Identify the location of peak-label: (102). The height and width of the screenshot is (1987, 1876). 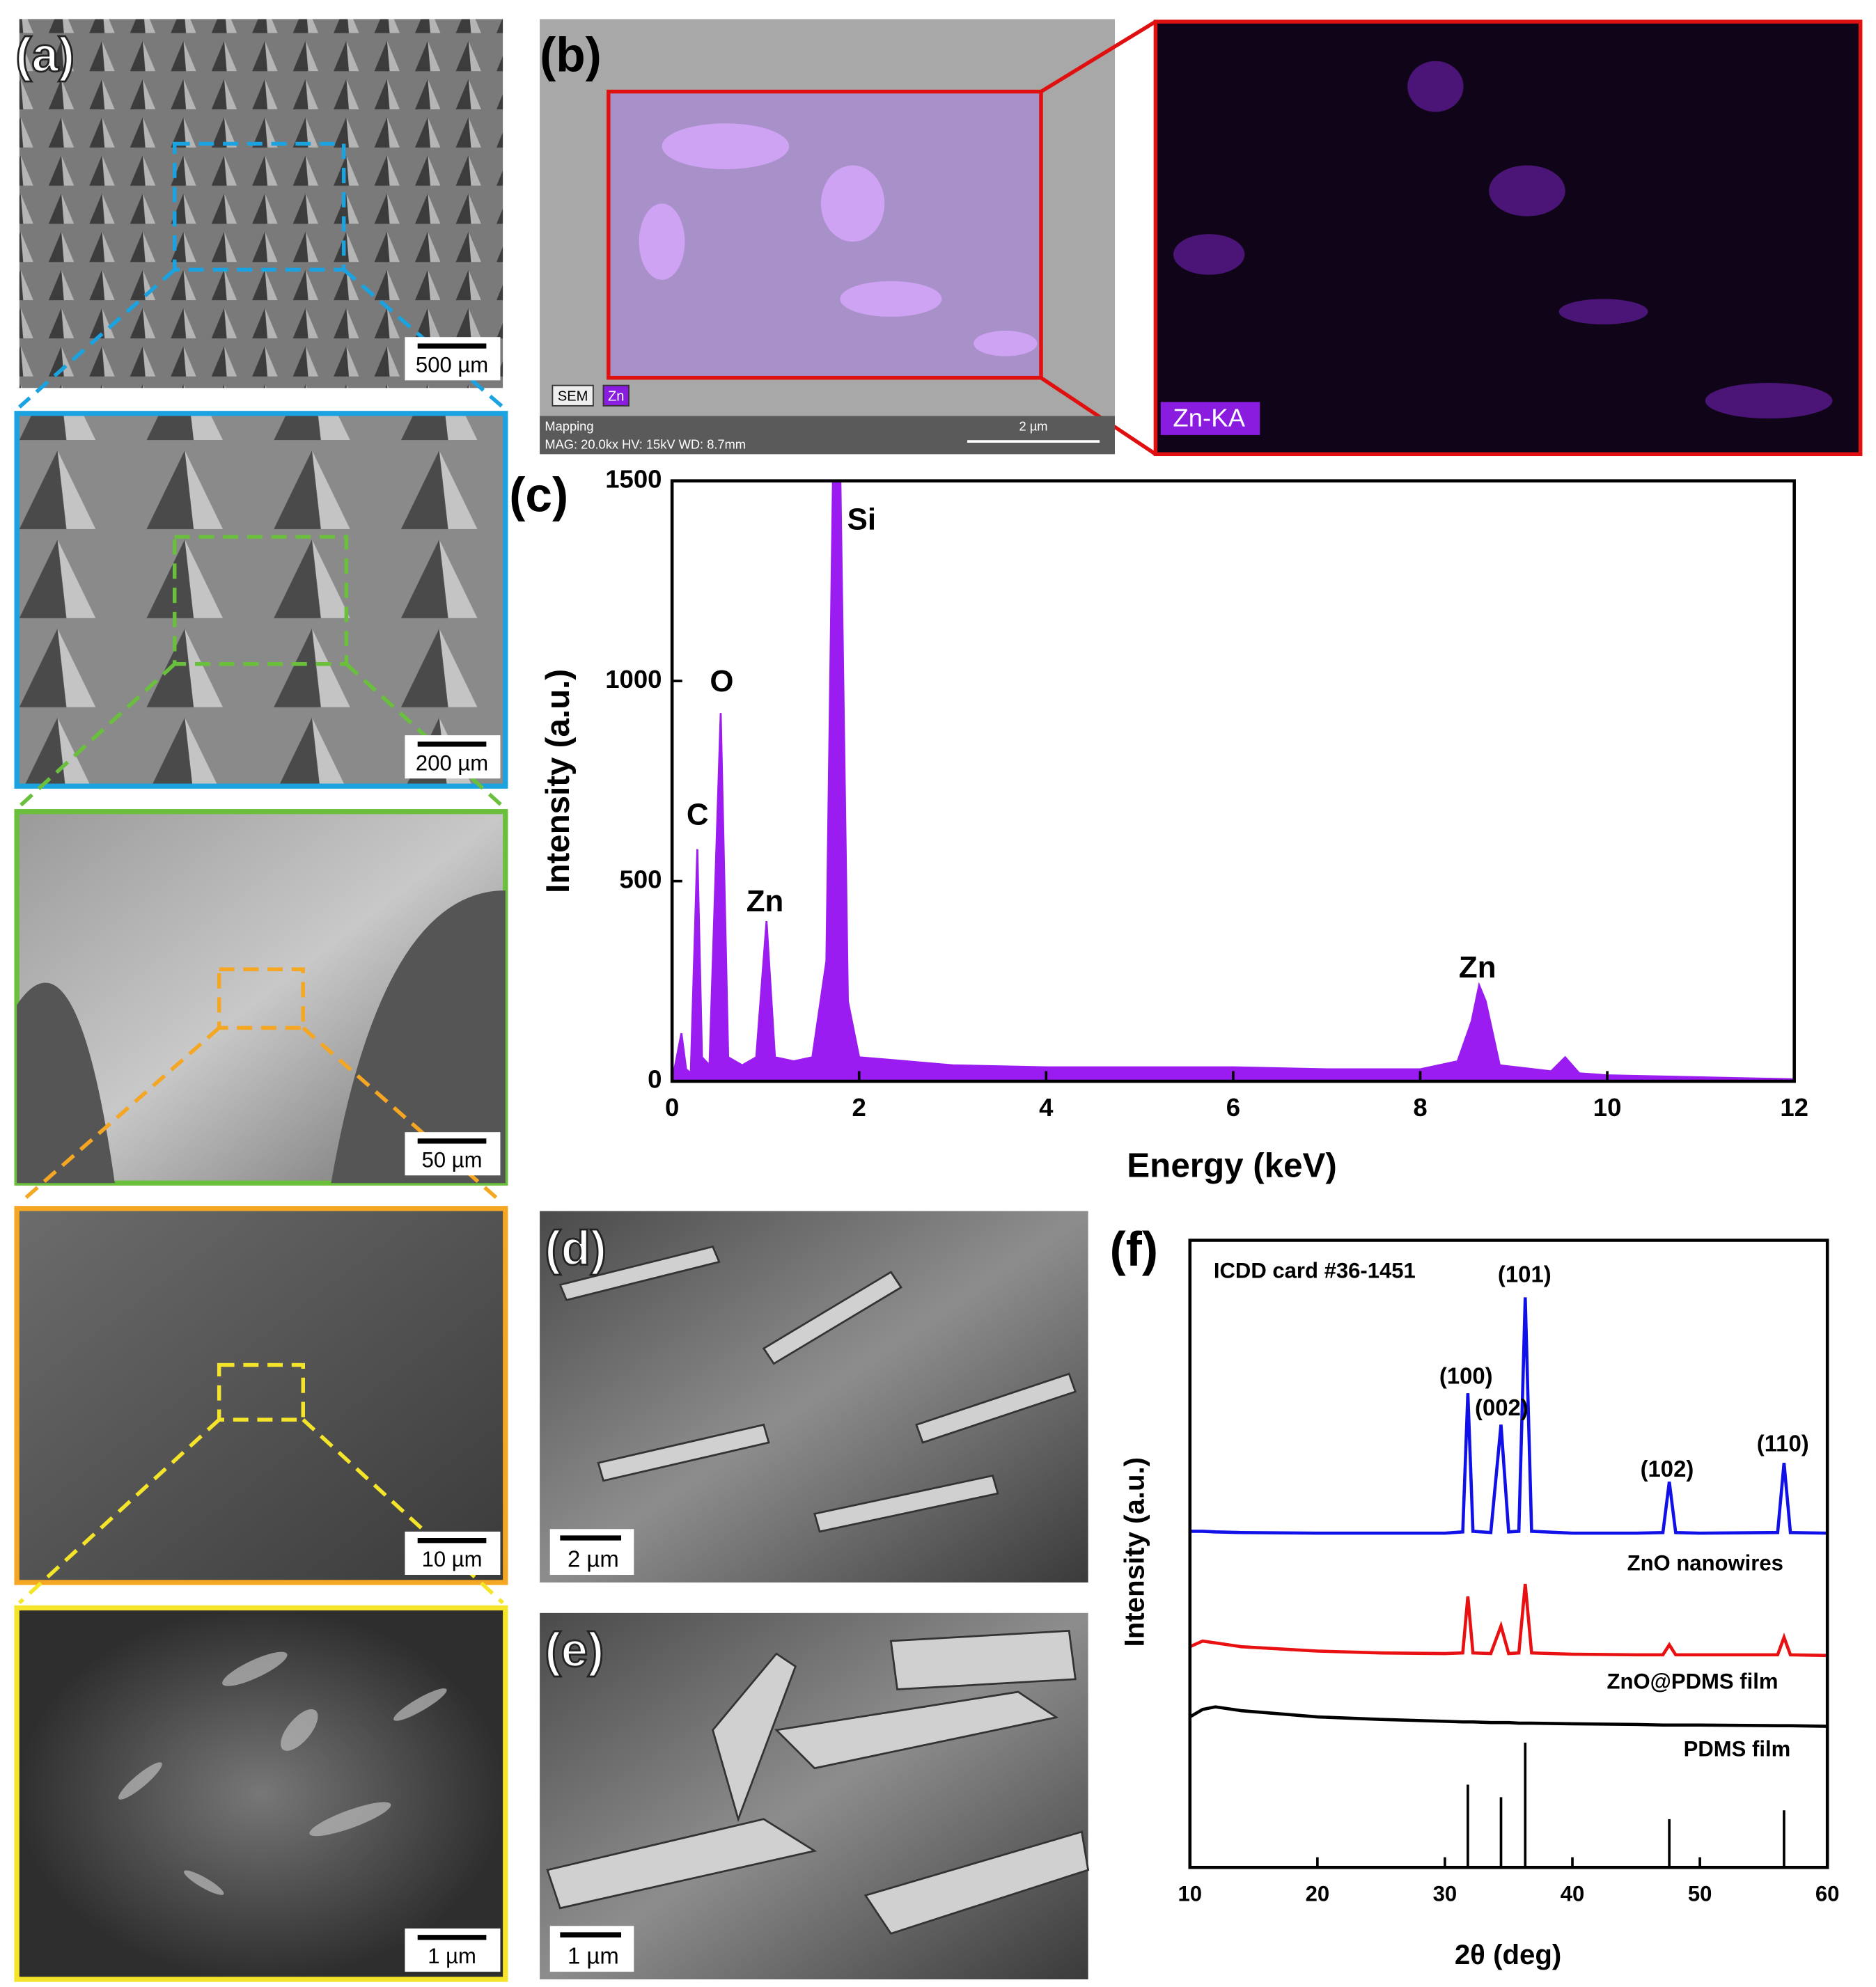
(1667, 1469).